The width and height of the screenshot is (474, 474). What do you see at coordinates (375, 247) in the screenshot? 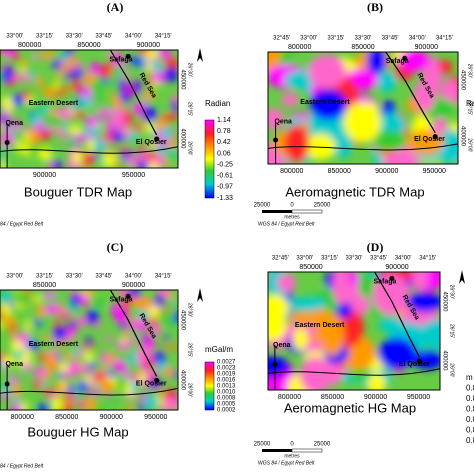
I see `panel-label: (D)` at bounding box center [375, 247].